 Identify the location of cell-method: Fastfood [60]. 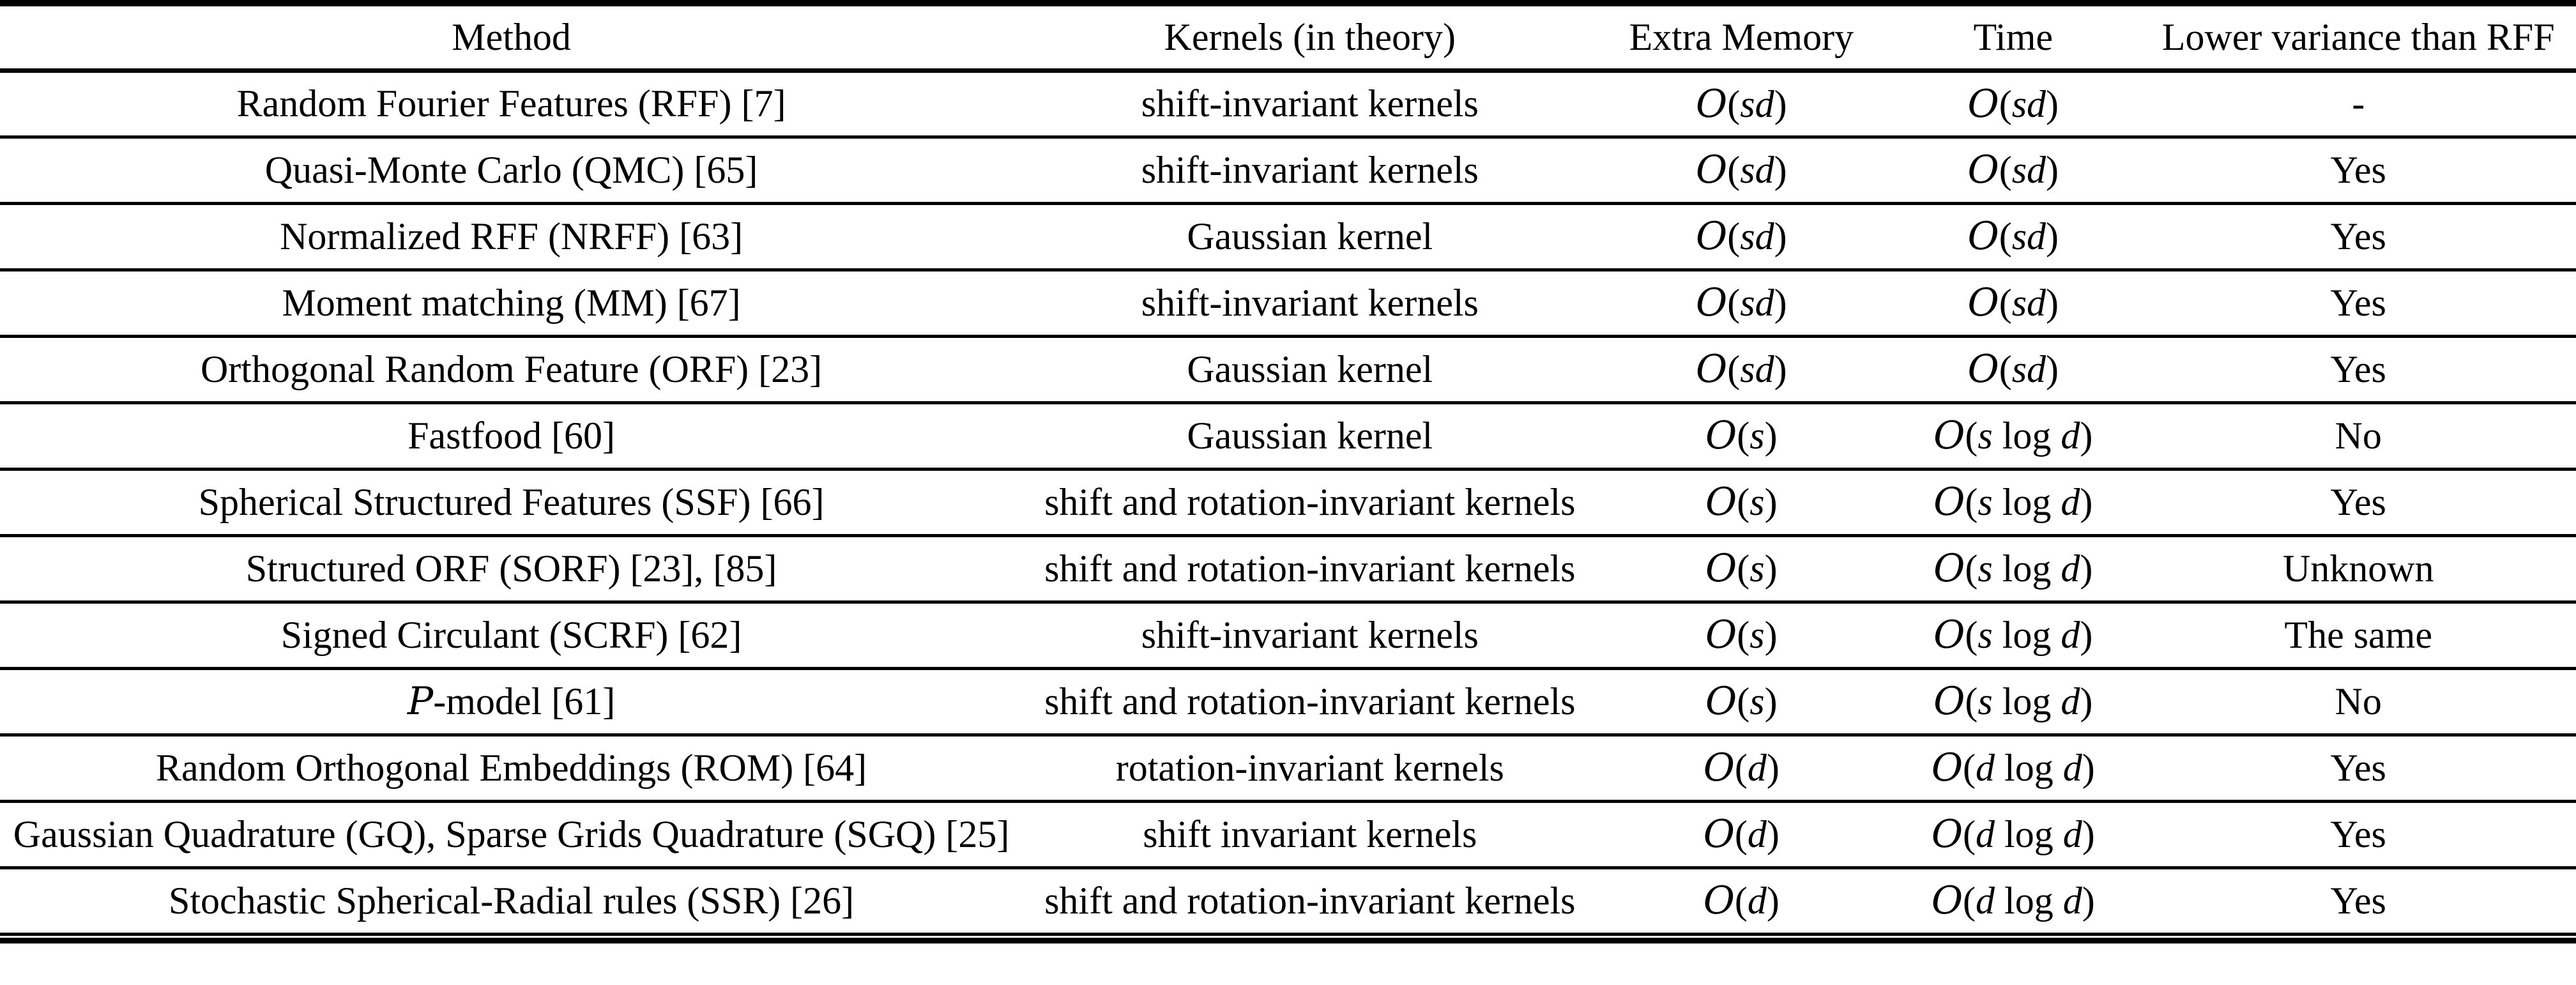
(512, 435).